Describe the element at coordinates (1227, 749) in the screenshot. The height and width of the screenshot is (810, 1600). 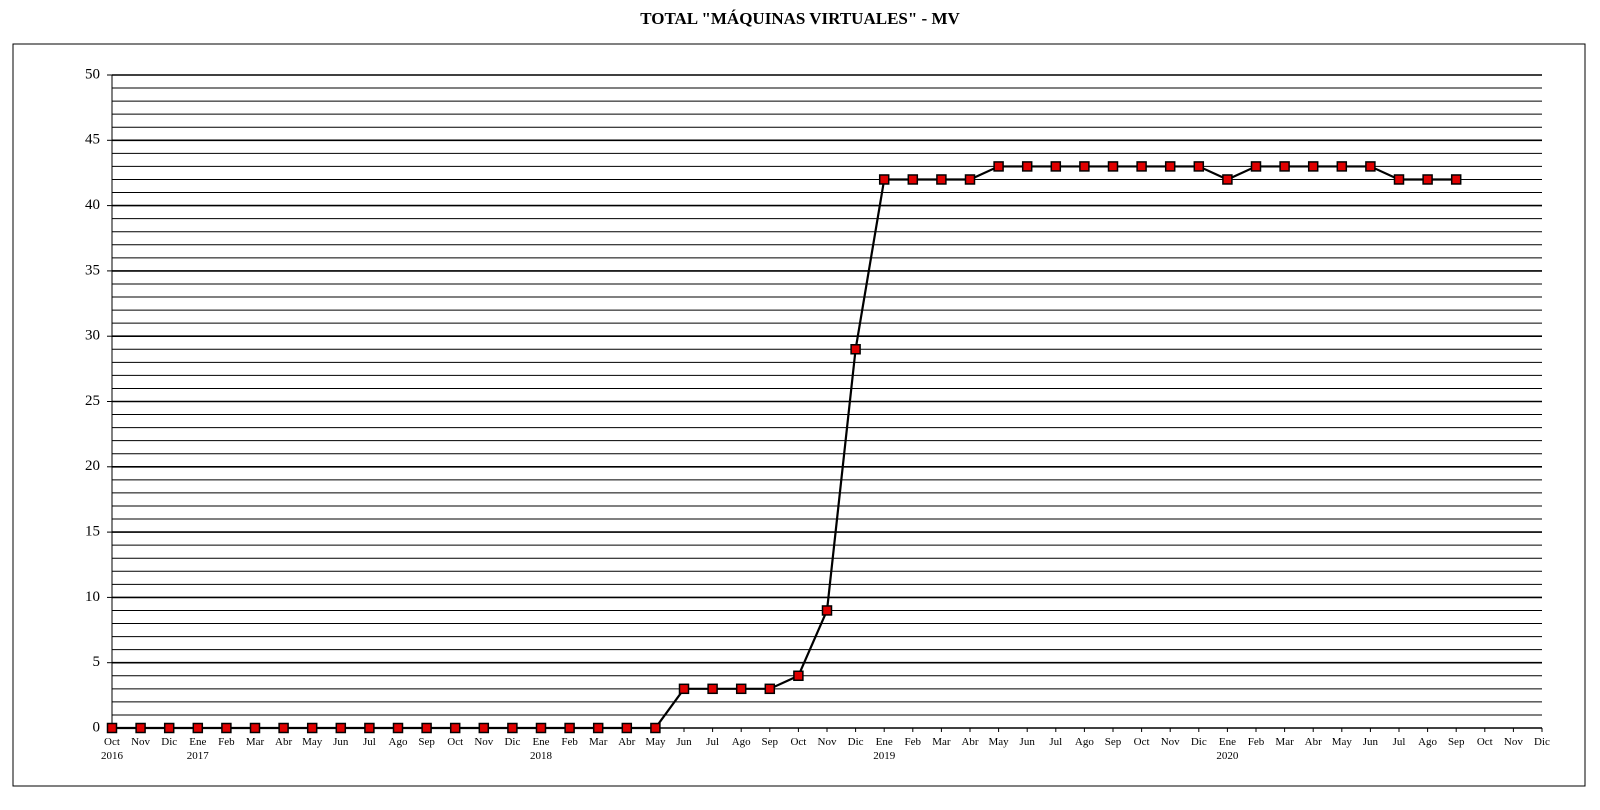
I see `x-tick-label: Ene 2020` at that location.